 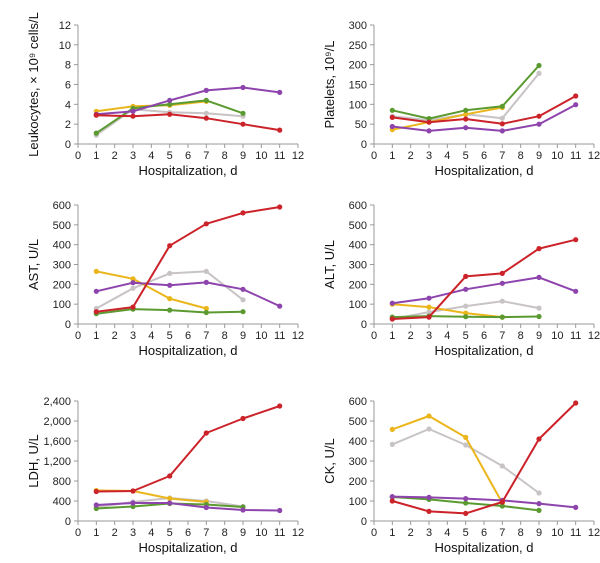 I want to click on x-tick-label: 6, so click(x=188, y=156).